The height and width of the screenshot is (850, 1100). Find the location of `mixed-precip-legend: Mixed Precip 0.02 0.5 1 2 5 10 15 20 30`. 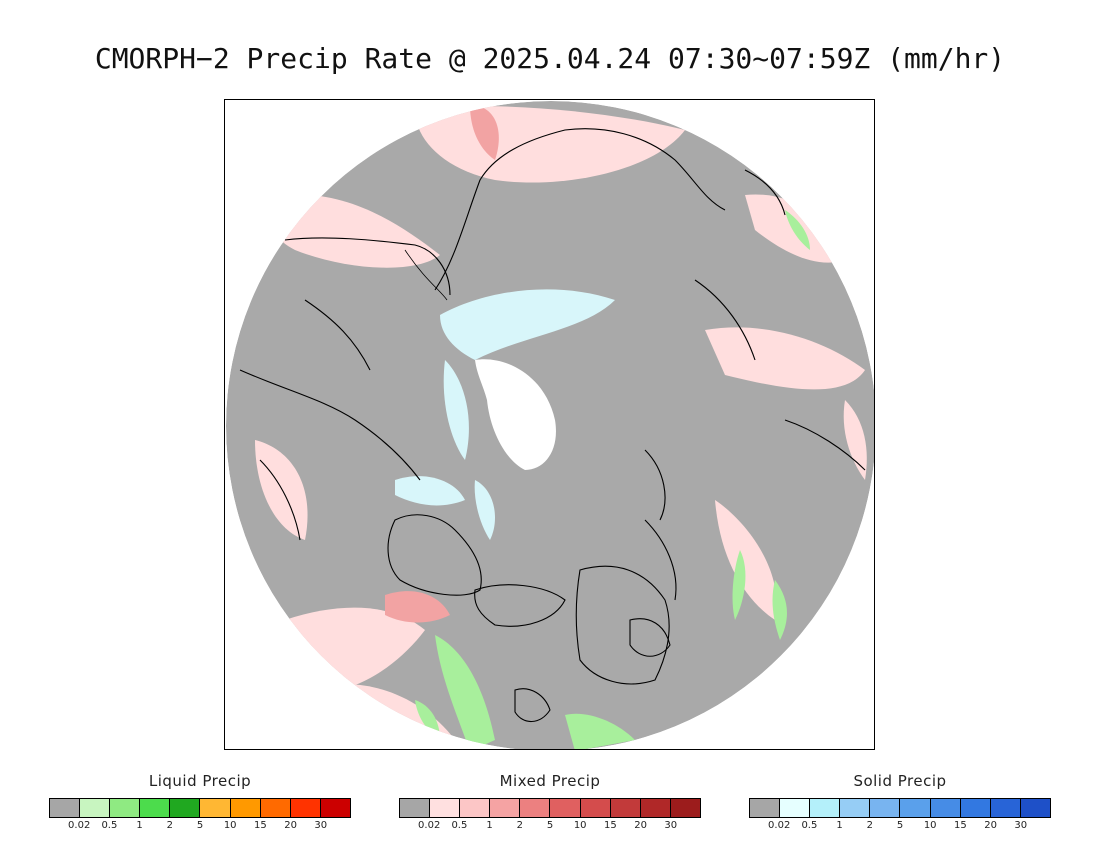

mixed-precip-legend: Mixed Precip 0.02 0.5 1 2 5 10 15 20 30 is located at coordinates (550, 803).